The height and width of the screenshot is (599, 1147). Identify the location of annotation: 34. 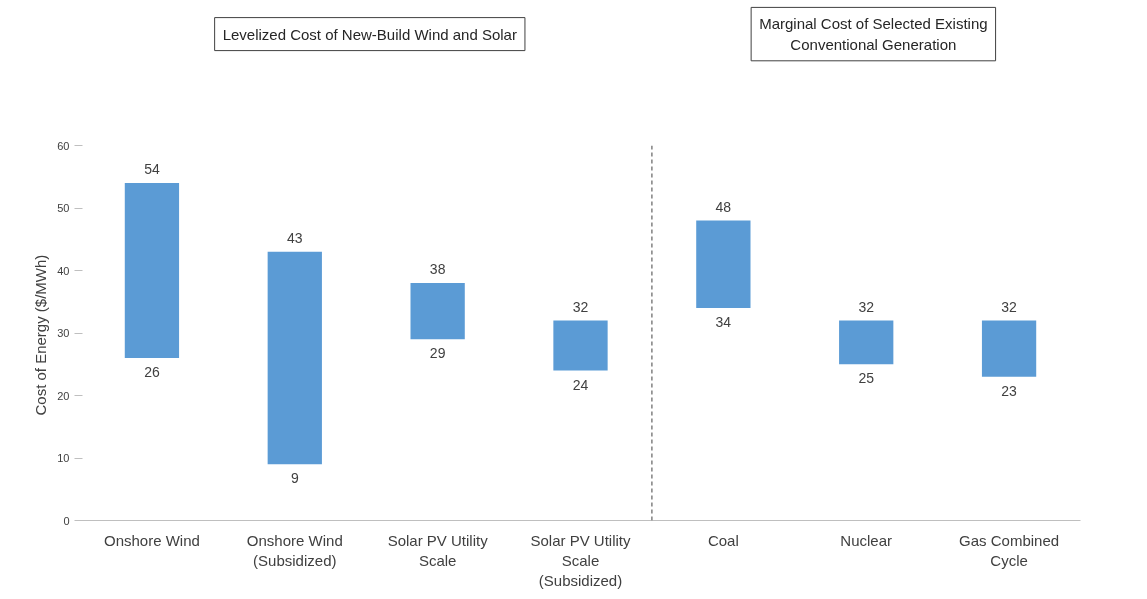
(723, 322).